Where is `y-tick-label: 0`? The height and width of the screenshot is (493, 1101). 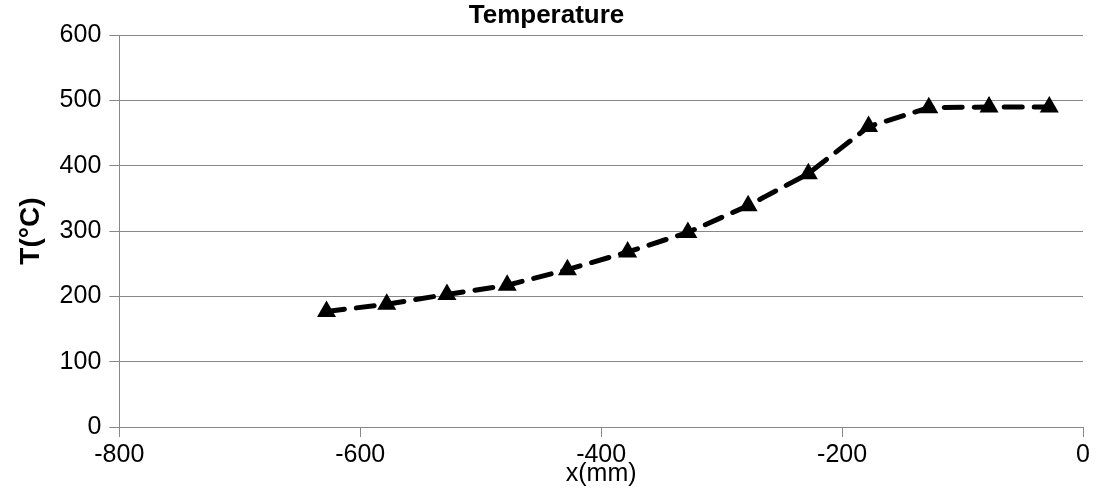 y-tick-label: 0 is located at coordinates (94, 424).